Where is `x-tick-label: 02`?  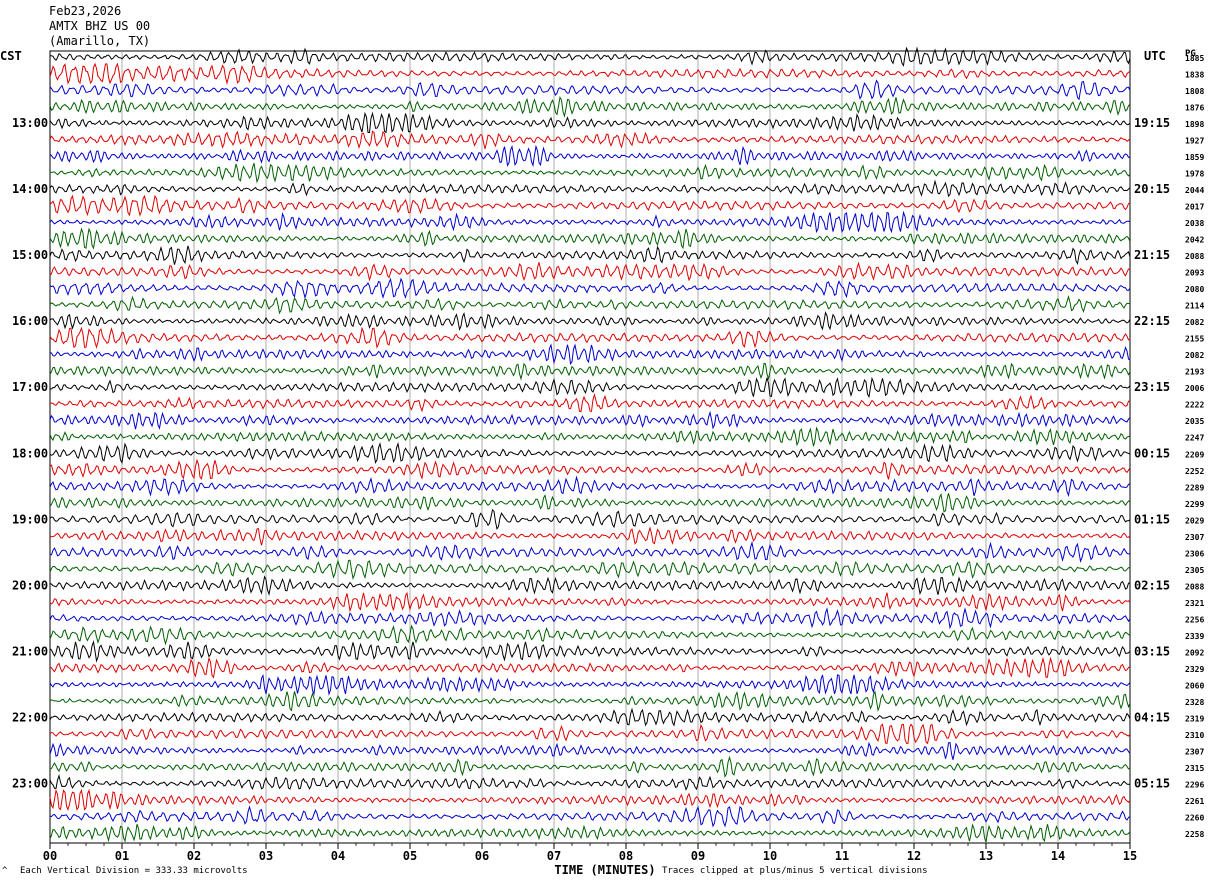
x-tick-label: 02 is located at coordinates (194, 856).